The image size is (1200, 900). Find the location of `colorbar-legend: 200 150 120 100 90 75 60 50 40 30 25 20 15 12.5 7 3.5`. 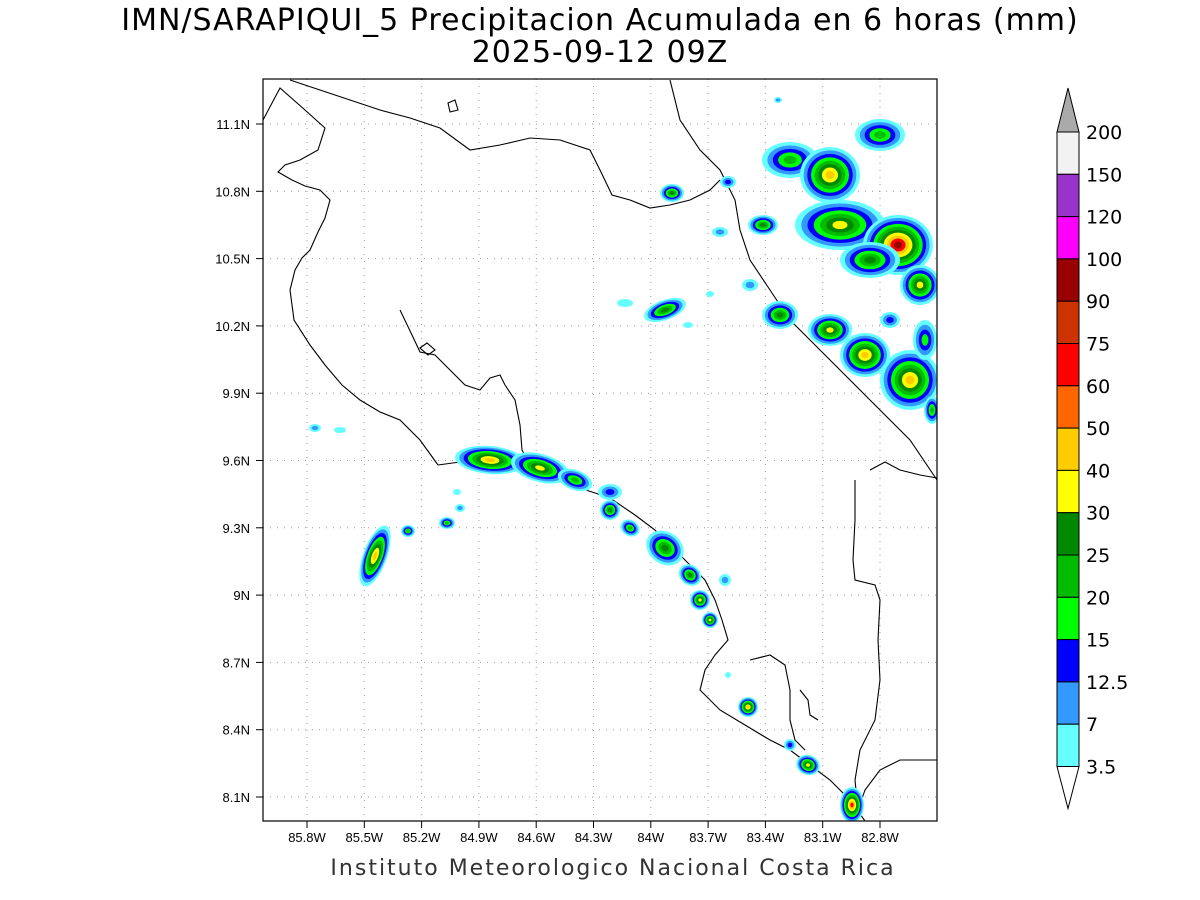

colorbar-legend: 200 150 120 100 90 75 60 50 40 30 25 20 15 12.5 7 3.5 is located at coordinates (1092, 449).